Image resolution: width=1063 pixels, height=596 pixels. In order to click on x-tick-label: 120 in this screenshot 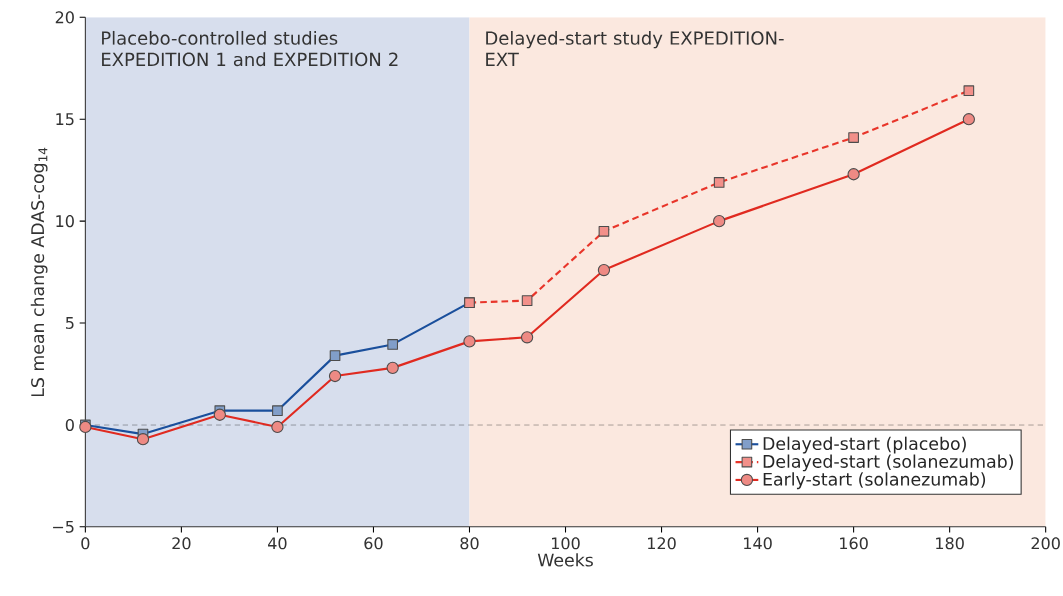, I will do `click(662, 543)`.